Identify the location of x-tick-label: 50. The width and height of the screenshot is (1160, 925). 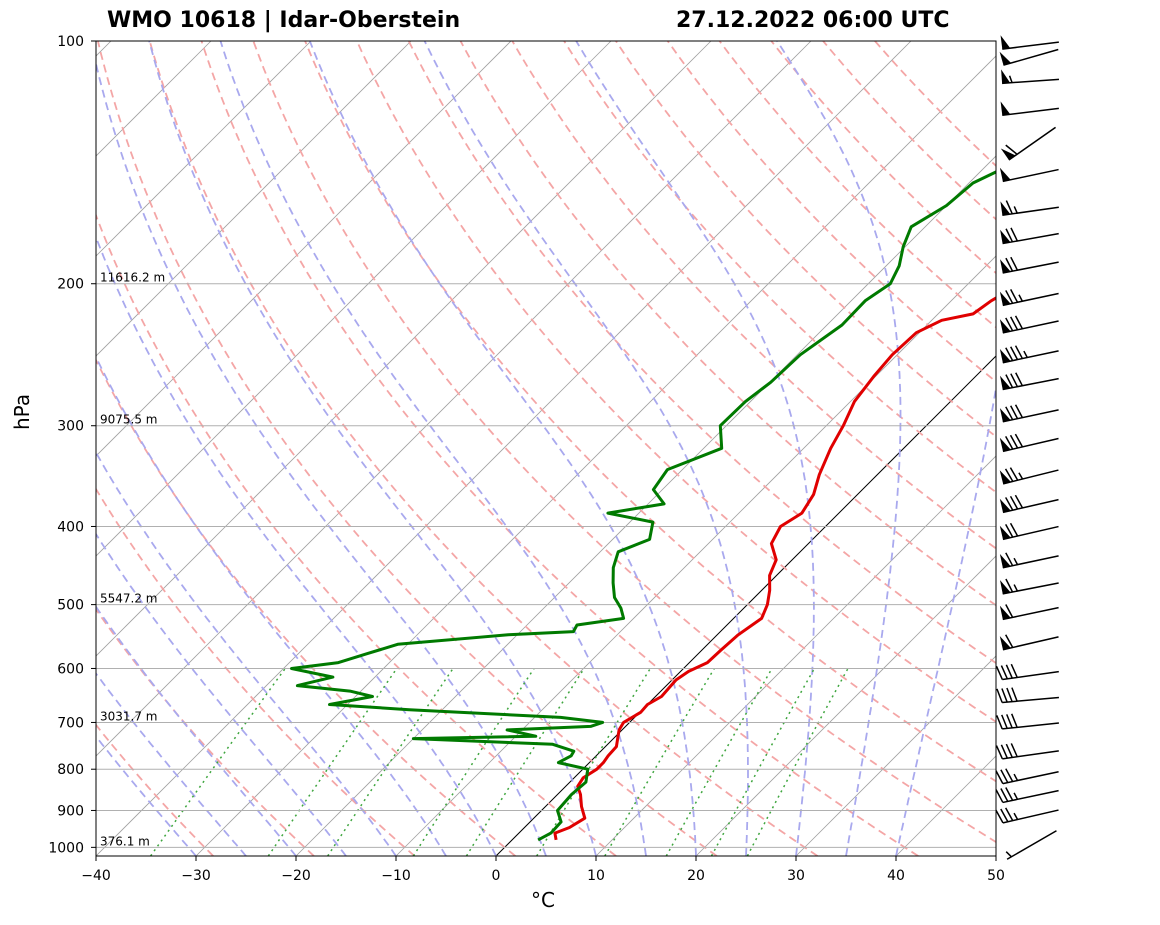
(996, 876).